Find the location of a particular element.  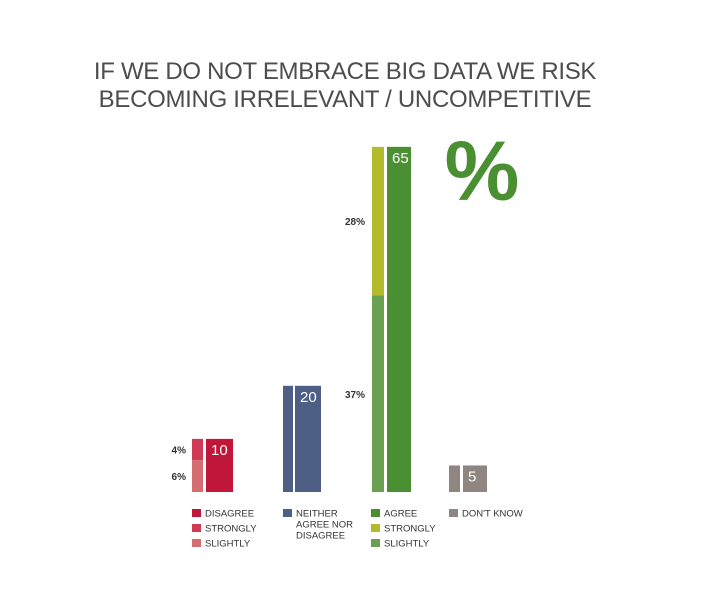

neither-total-label: 20 is located at coordinates (308, 397).